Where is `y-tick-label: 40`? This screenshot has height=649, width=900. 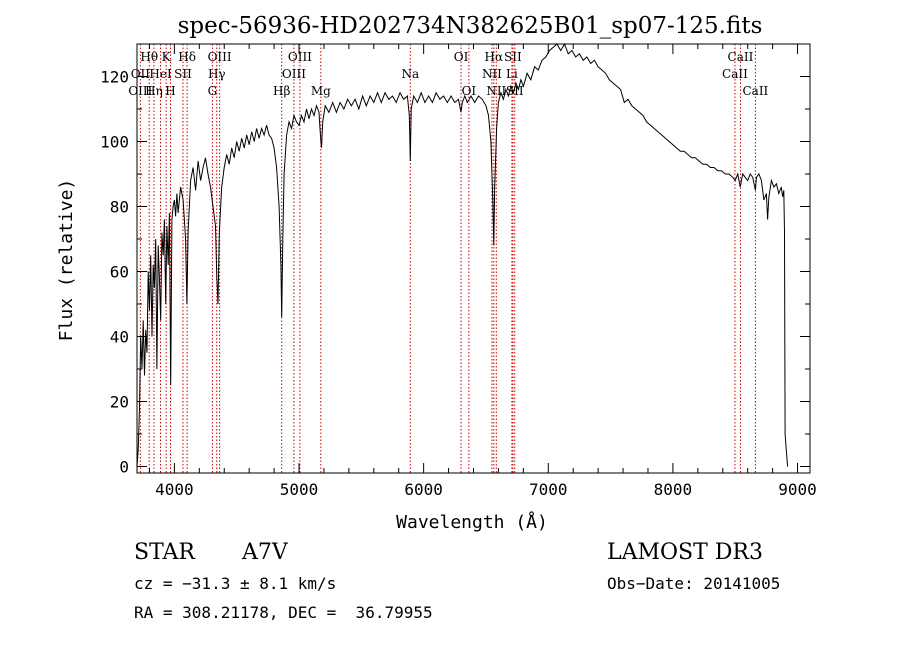
y-tick-label: 40 is located at coordinates (119, 337).